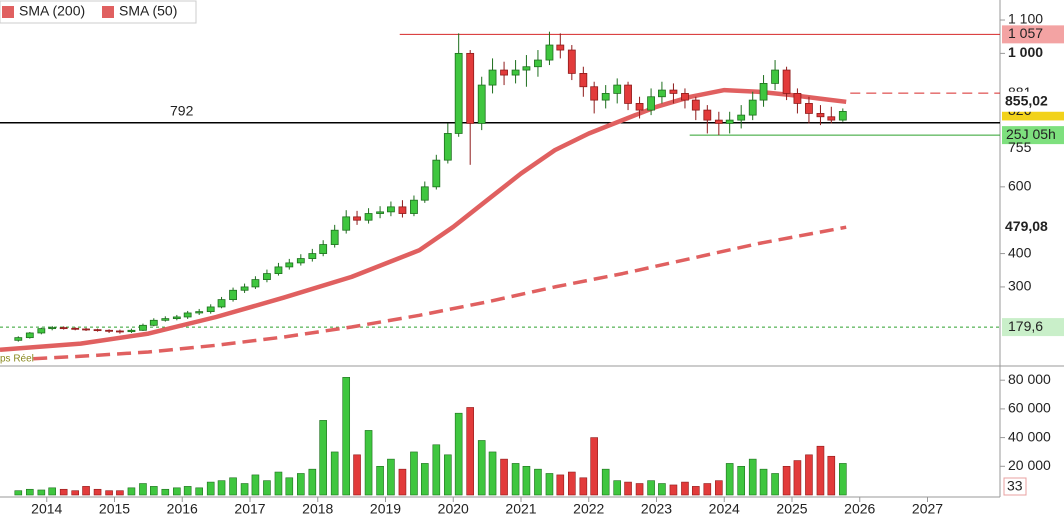  I want to click on level-tag, so click(1033, 34).